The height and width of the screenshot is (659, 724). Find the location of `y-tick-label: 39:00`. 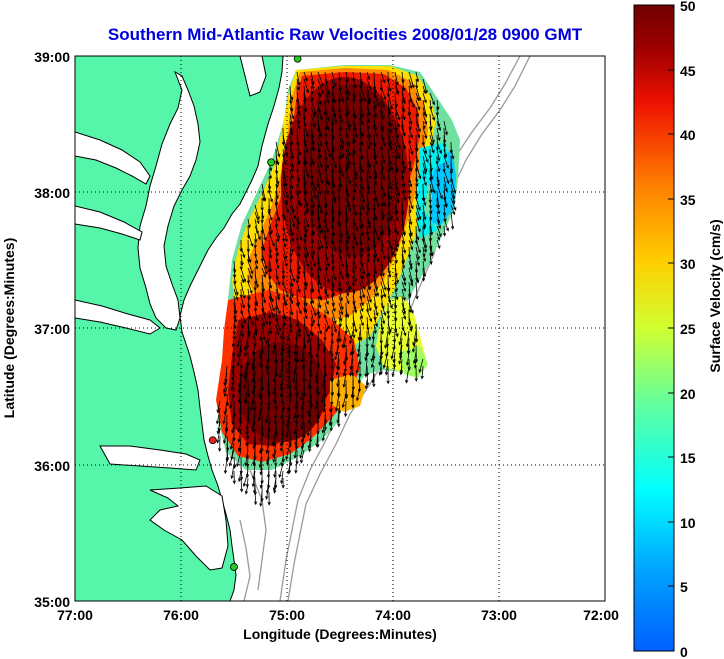

y-tick-label: 39:00 is located at coordinates (52, 57).